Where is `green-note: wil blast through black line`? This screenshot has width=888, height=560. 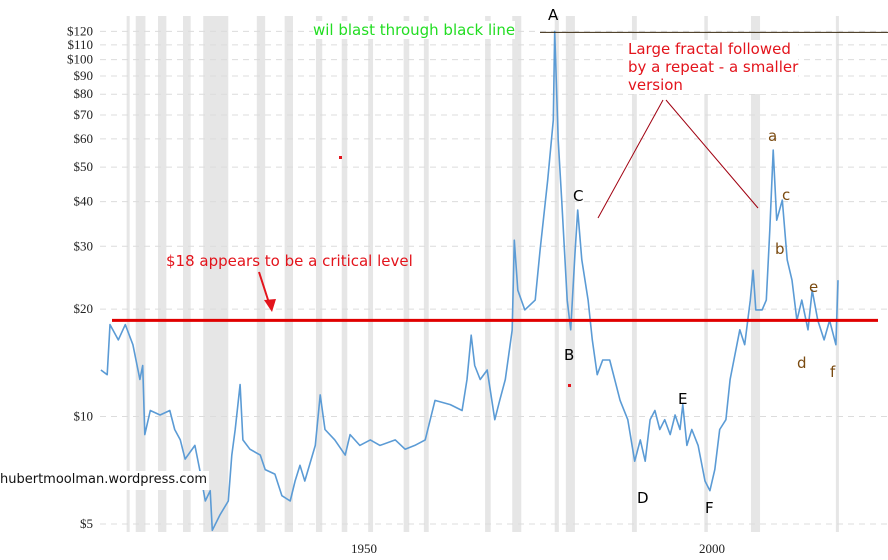 green-note: wil blast through black line is located at coordinates (414, 30).